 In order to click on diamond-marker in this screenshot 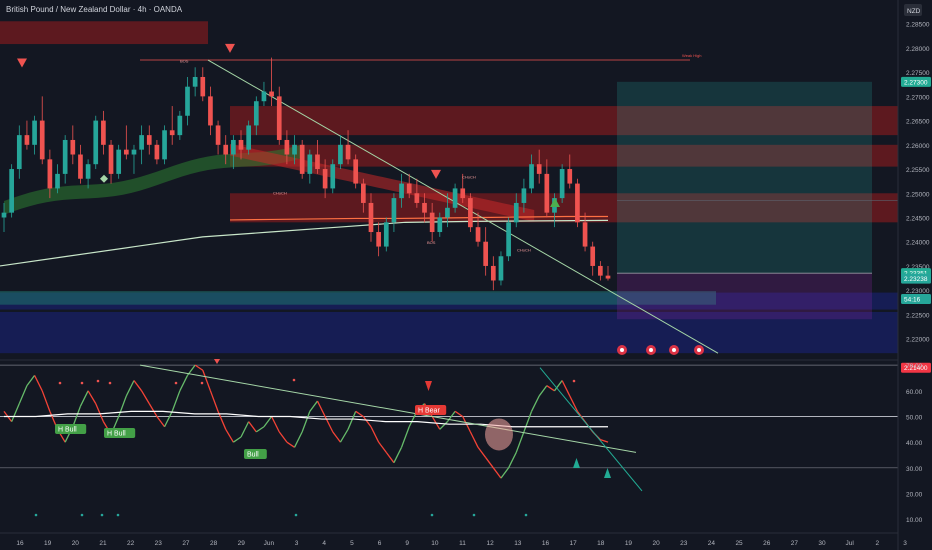, I will do `click(104, 178)`.